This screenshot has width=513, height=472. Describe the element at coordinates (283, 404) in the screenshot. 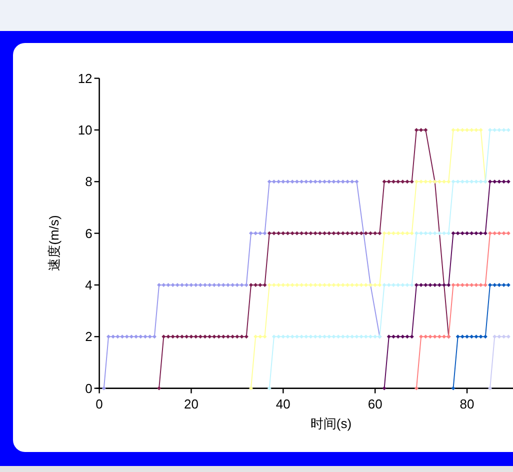

I see `x-tick-label: 40` at that location.